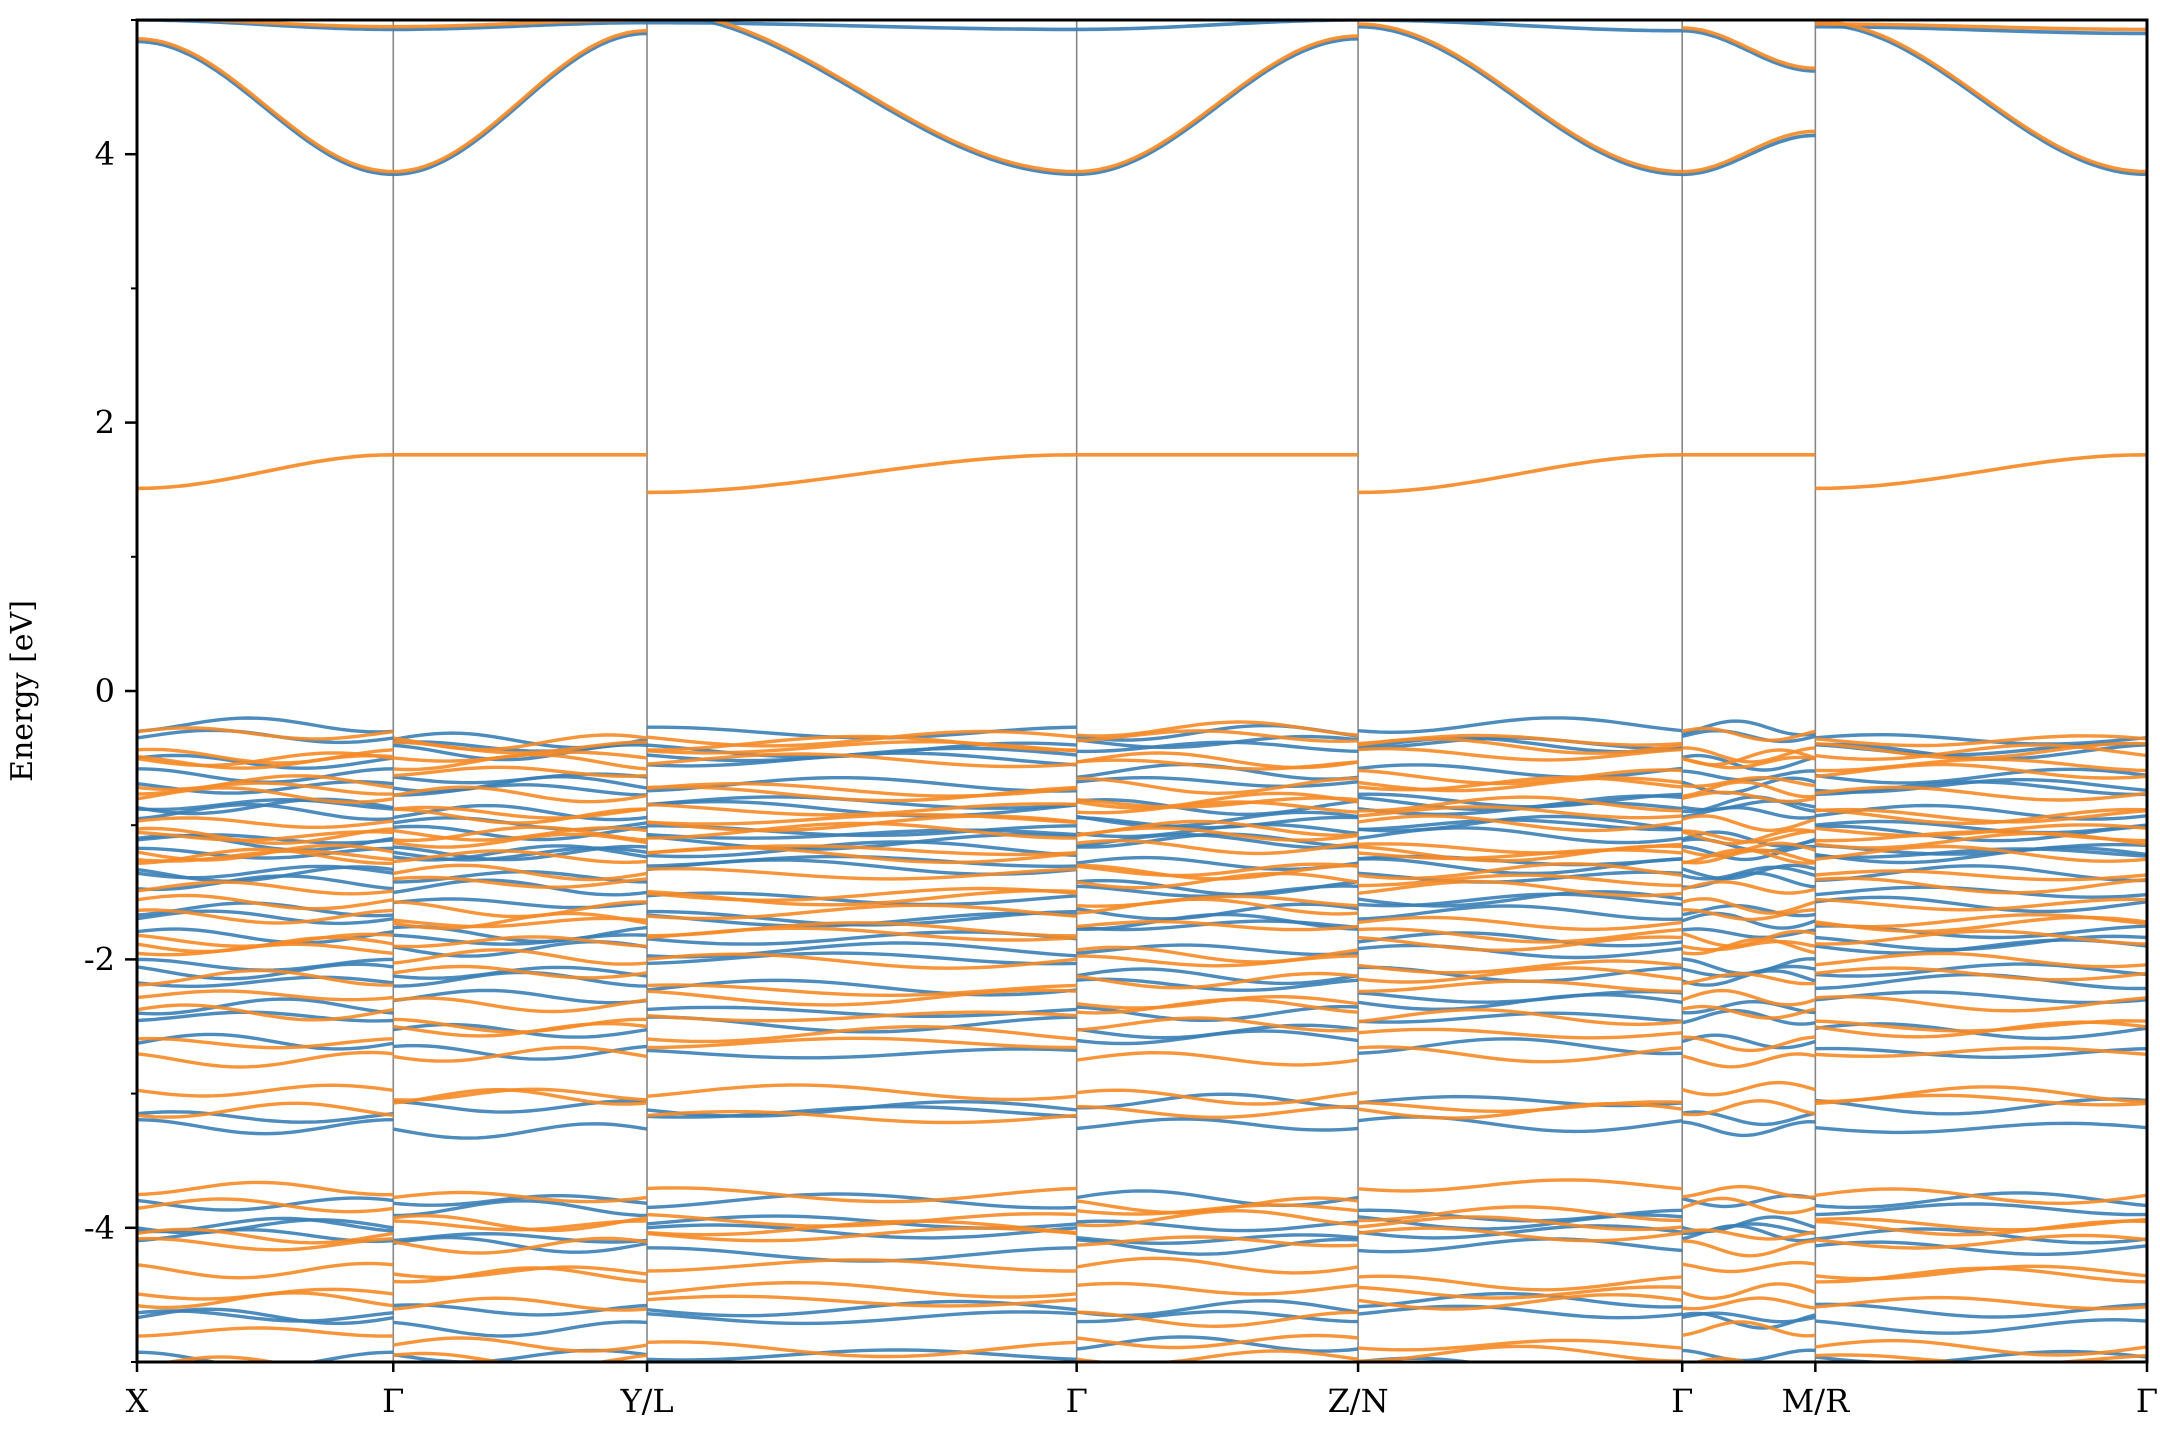 This screenshot has height=1440, width=2160. Describe the element at coordinates (1358, 1401) in the screenshot. I see `x-tick-label: Z/N` at that location.